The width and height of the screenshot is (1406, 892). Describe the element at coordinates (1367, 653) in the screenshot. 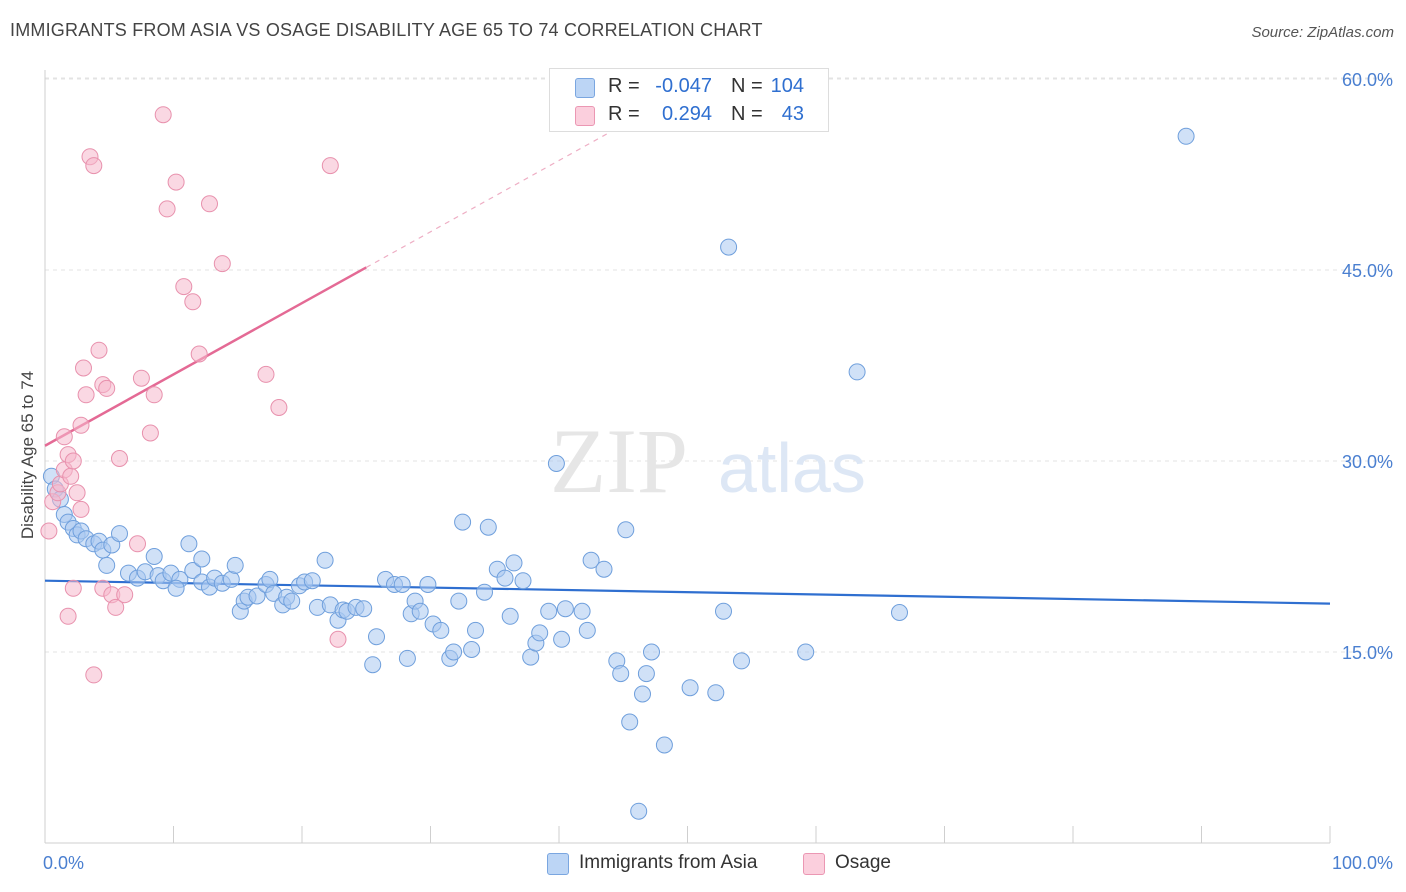

I see `y-tick-label-15: 15.0%` at that location.